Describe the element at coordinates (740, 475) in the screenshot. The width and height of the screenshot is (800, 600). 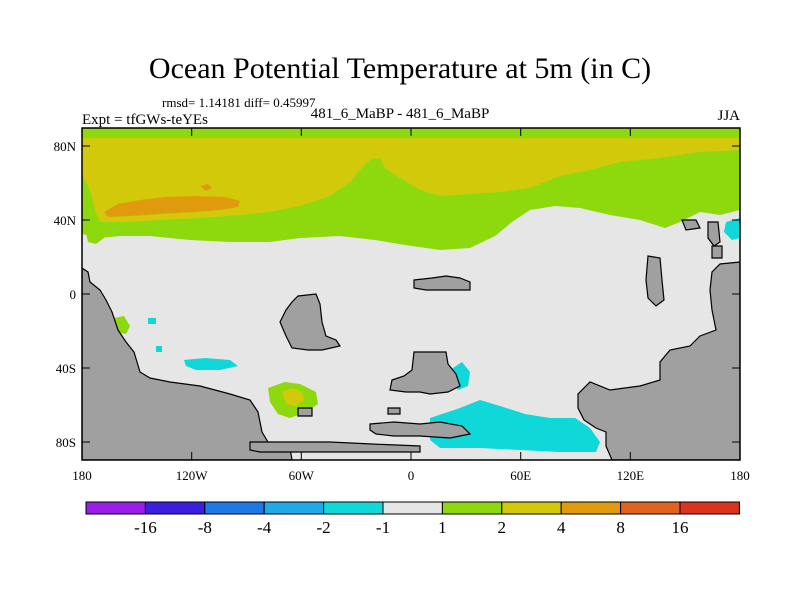
I see `lon-label-180e: 180` at that location.